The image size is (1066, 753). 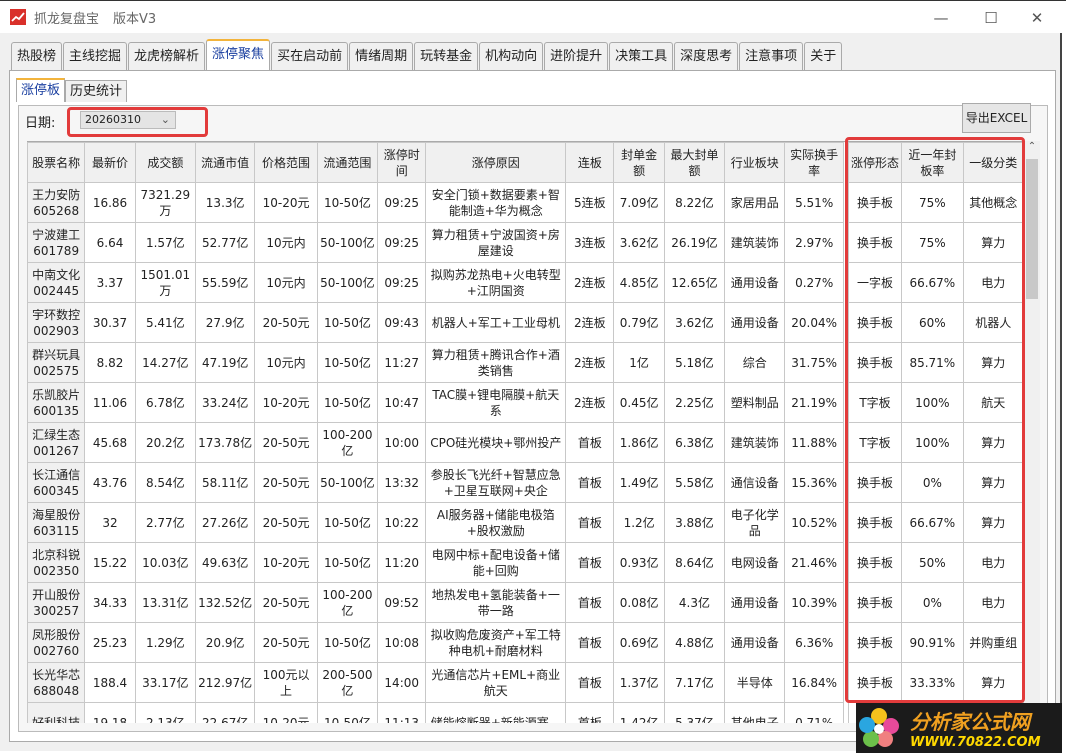 What do you see at coordinates (823, 56) in the screenshot?
I see `tab-12: 关于` at bounding box center [823, 56].